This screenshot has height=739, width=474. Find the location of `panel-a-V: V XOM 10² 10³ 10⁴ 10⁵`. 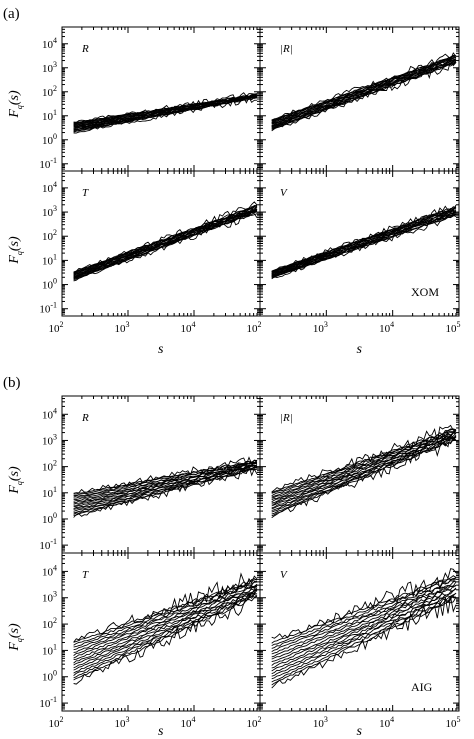

panel-a-V: V XOM 10² 10³ 10⁴ 10⁵ is located at coordinates (354, 252).